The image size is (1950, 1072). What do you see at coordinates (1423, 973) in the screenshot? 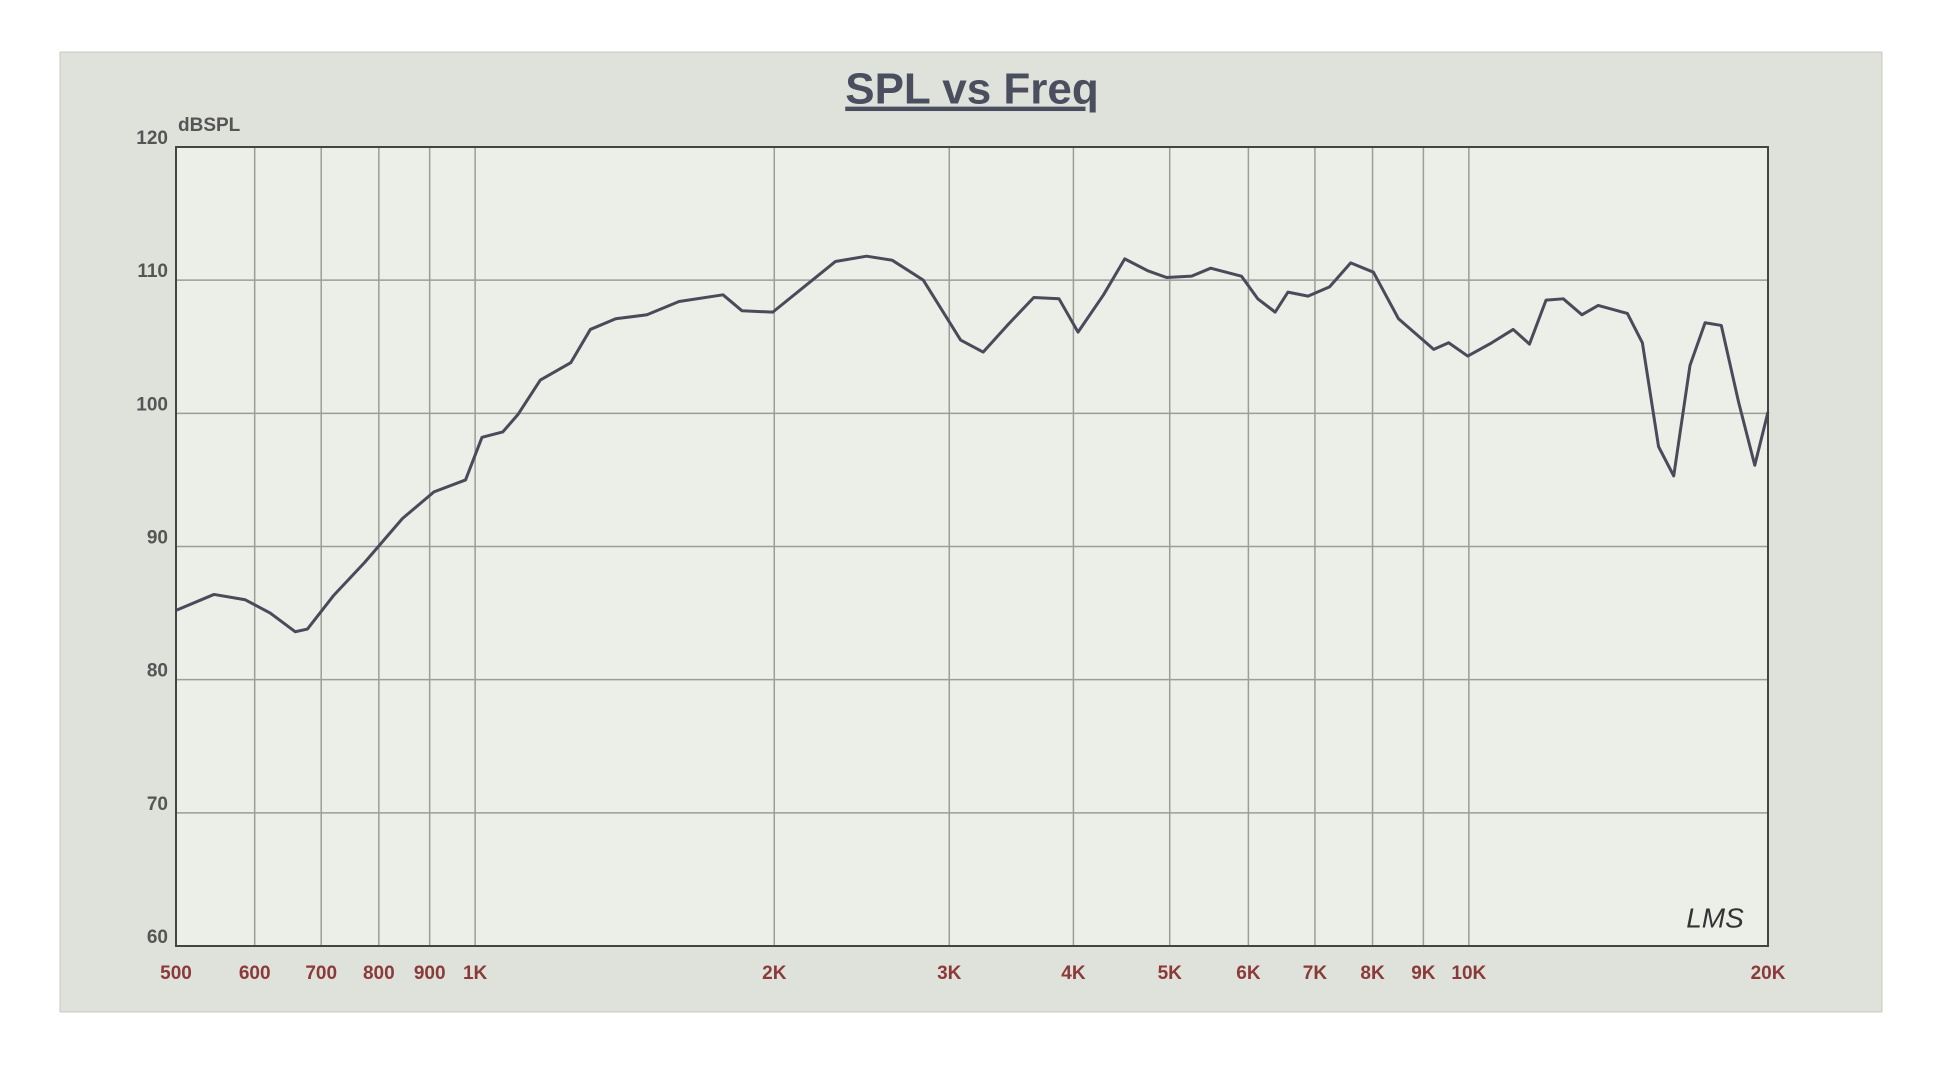
I see `x-tick-label: 9K` at bounding box center [1423, 973].